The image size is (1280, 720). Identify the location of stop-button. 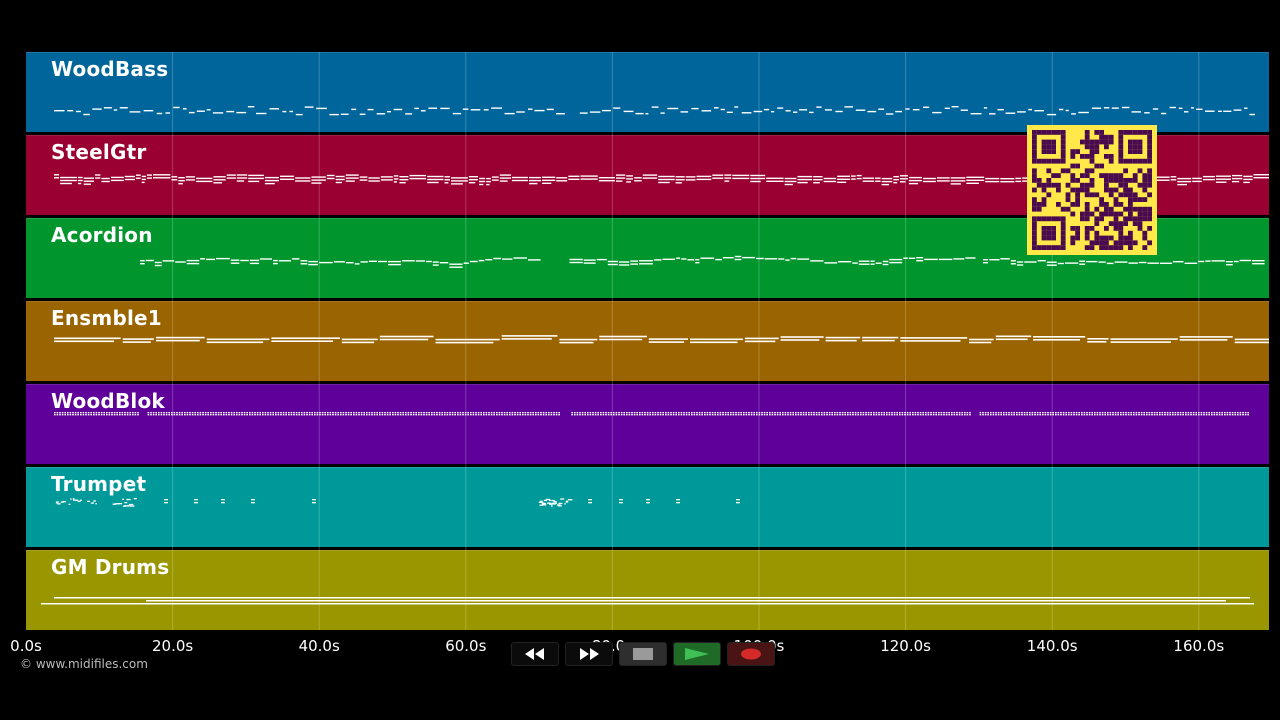
(643, 654).